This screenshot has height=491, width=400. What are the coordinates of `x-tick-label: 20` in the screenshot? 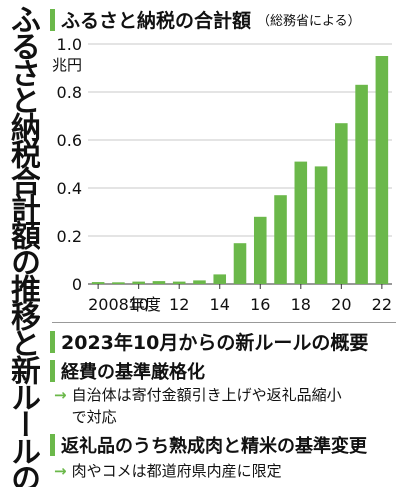 It's located at (341, 304).